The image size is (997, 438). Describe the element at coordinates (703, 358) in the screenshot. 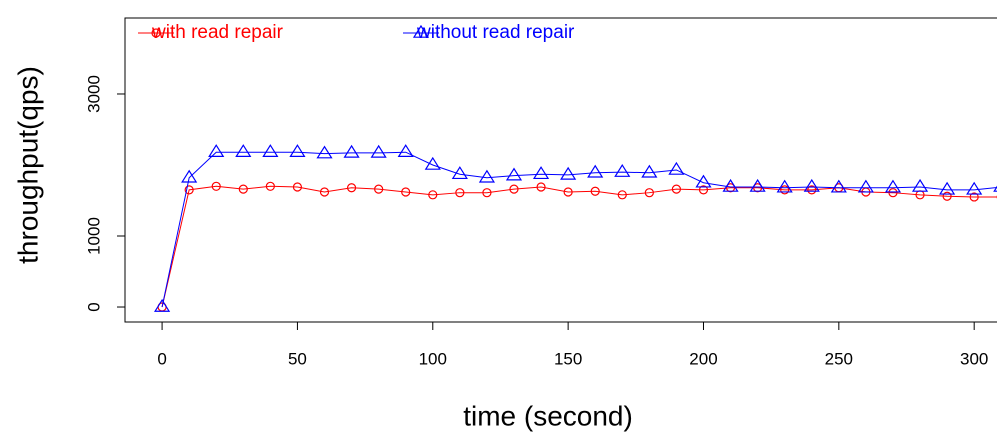

I see `x-tick-label: 200` at that location.